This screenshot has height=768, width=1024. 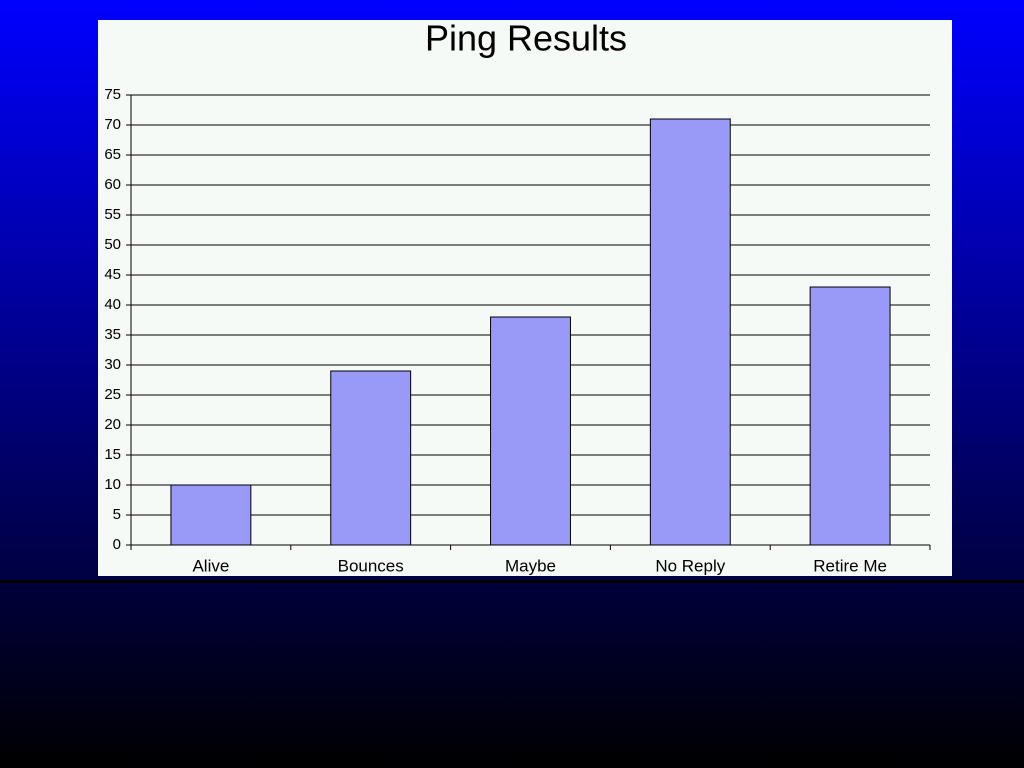 I want to click on y-tick-label: 65, so click(x=112, y=154).